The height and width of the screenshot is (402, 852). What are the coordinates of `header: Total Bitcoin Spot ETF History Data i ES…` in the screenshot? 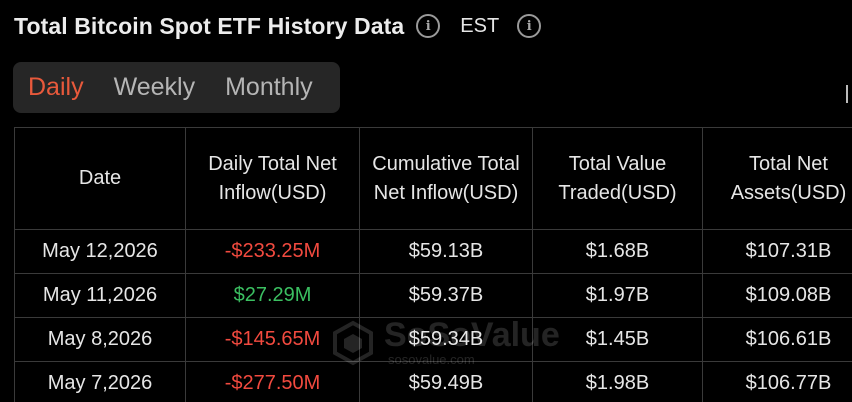 It's located at (278, 26).